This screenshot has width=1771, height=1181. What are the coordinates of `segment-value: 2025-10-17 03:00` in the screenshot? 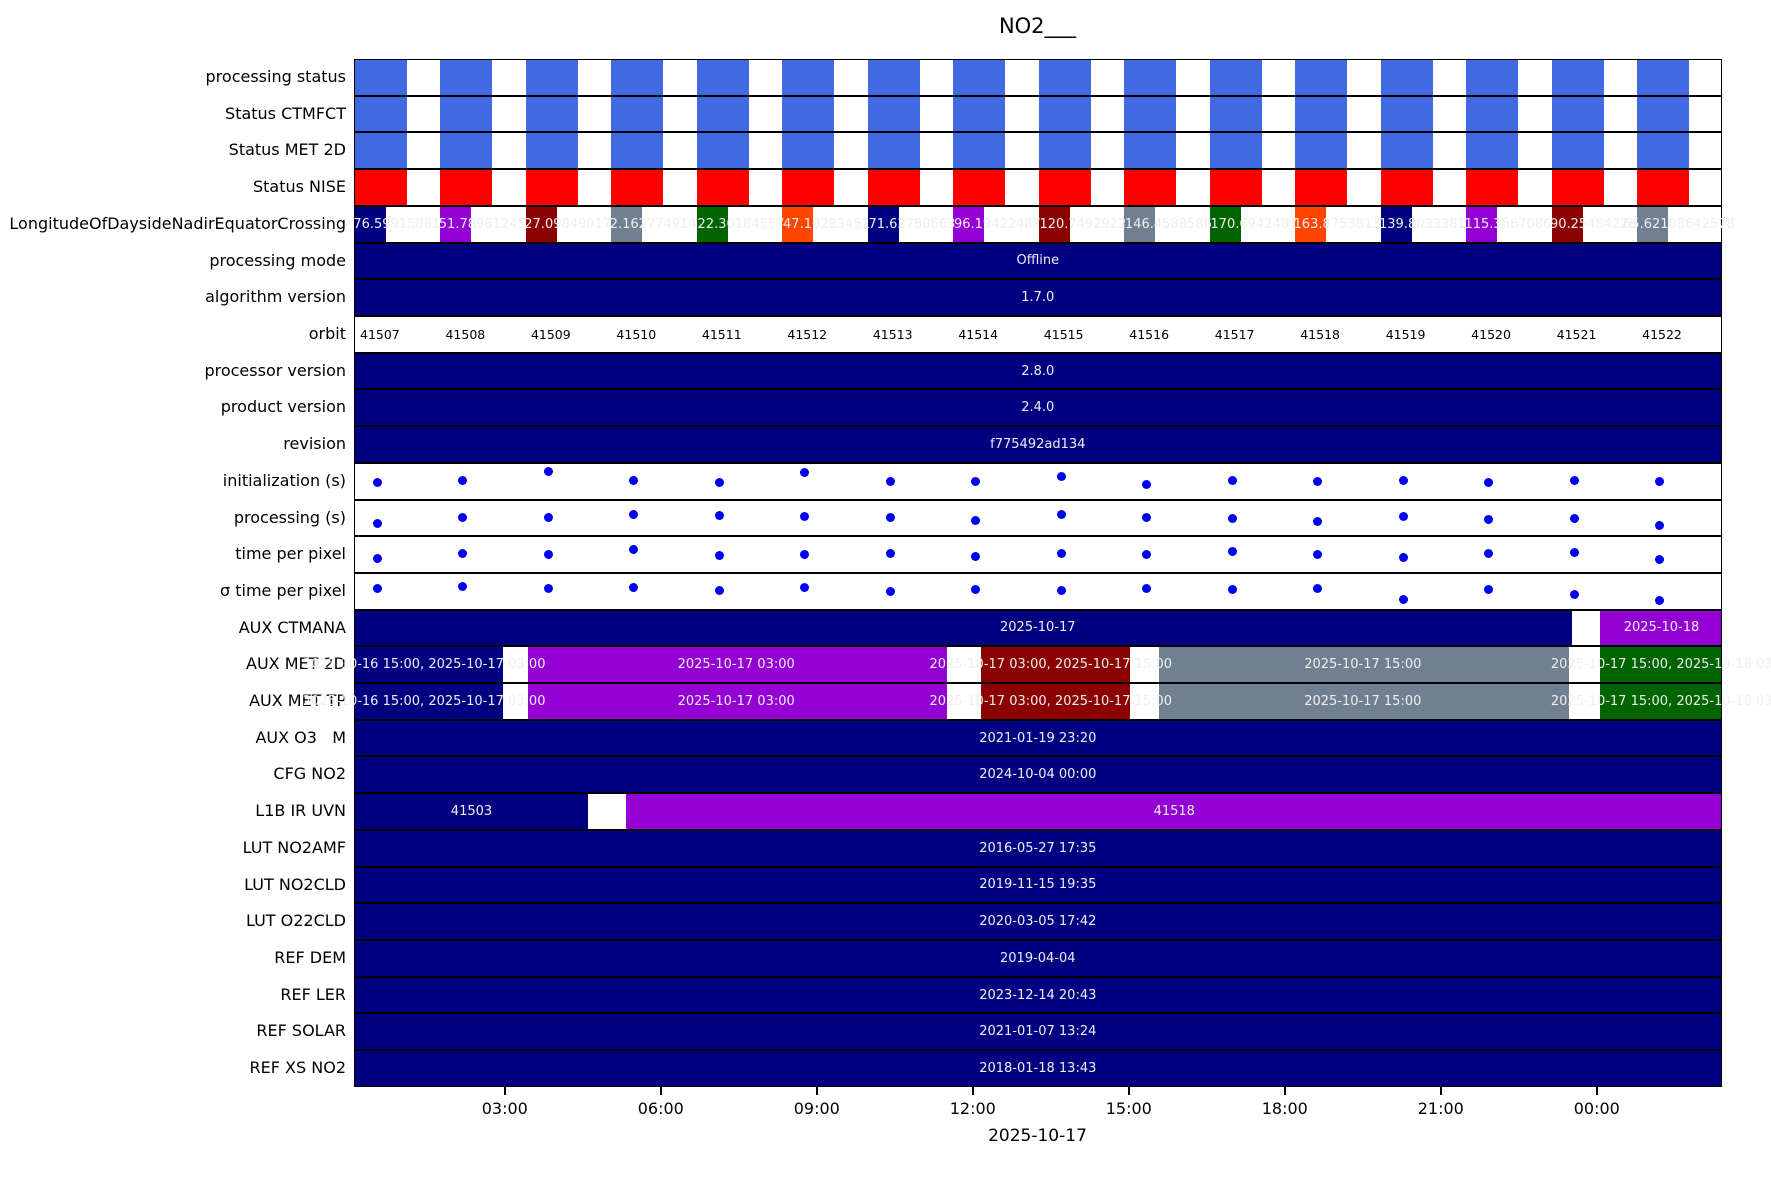 It's located at (736, 665).